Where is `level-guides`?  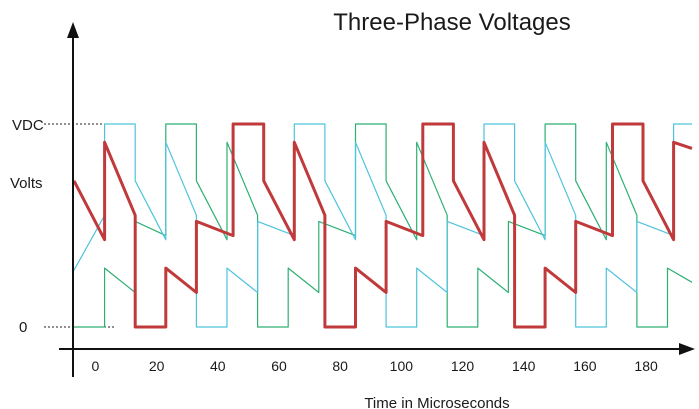 level-guides is located at coordinates (86, 225).